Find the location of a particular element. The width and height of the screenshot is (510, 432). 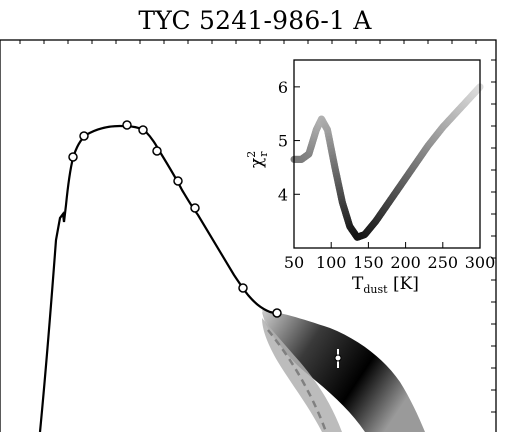

photometry-point-p5 is located at coordinates (157, 151).